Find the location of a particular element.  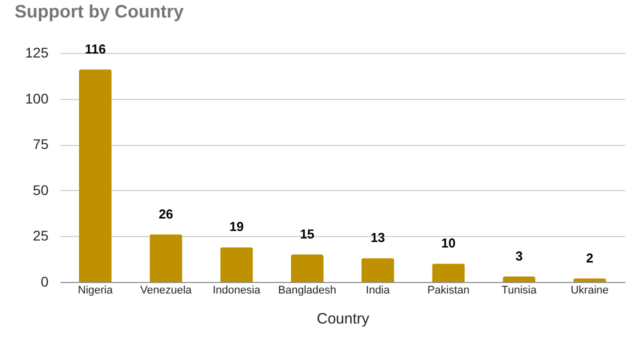

data-label: 10 is located at coordinates (448, 243).